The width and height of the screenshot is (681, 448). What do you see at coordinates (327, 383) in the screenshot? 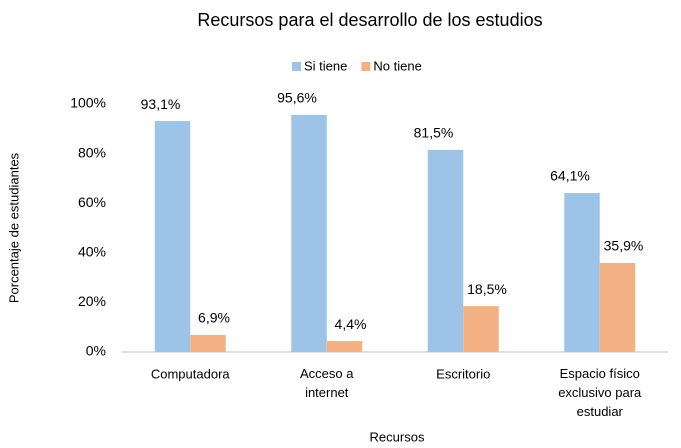
I see `x-tick-label: Acceso a internet` at bounding box center [327, 383].